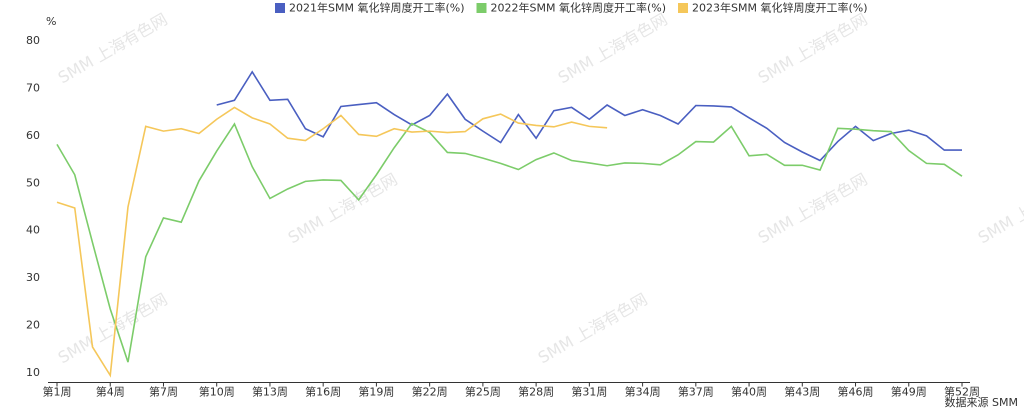  I want to click on x-tick-label: 第31周, so click(589, 392).